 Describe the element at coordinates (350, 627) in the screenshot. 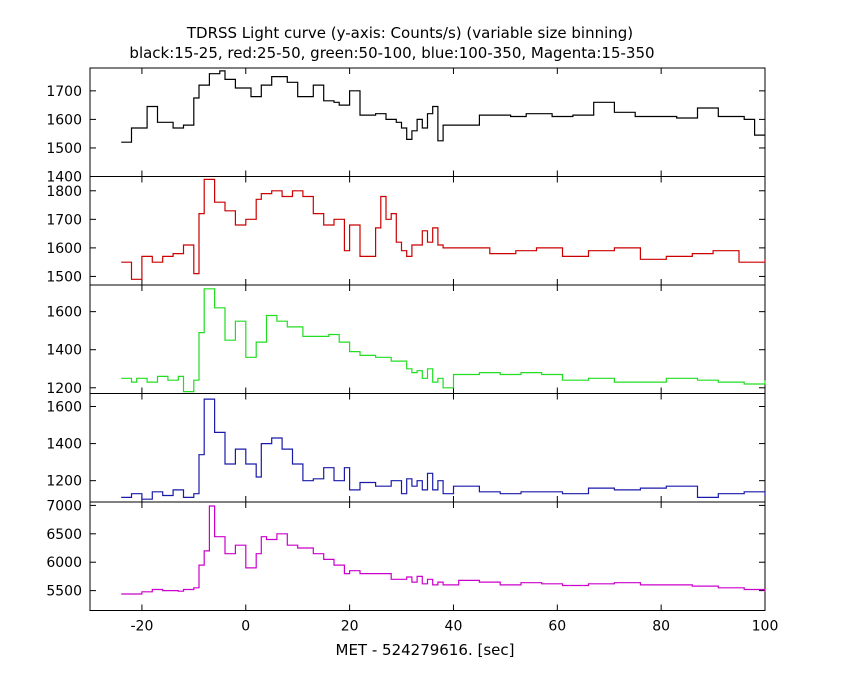

I see `x-tick-label: 20` at that location.